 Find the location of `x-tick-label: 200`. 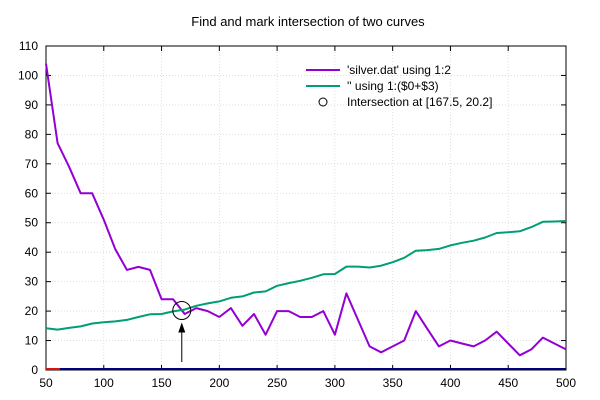

x-tick-label: 200 is located at coordinates (219, 383).